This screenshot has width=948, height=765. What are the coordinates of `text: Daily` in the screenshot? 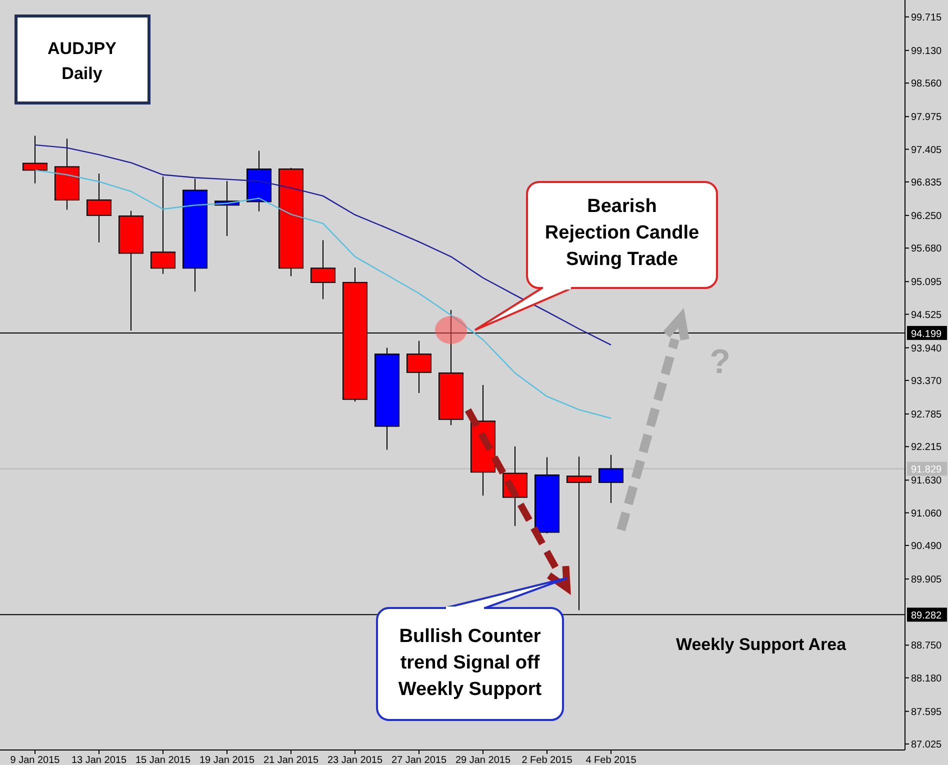 It's located at (82, 73).